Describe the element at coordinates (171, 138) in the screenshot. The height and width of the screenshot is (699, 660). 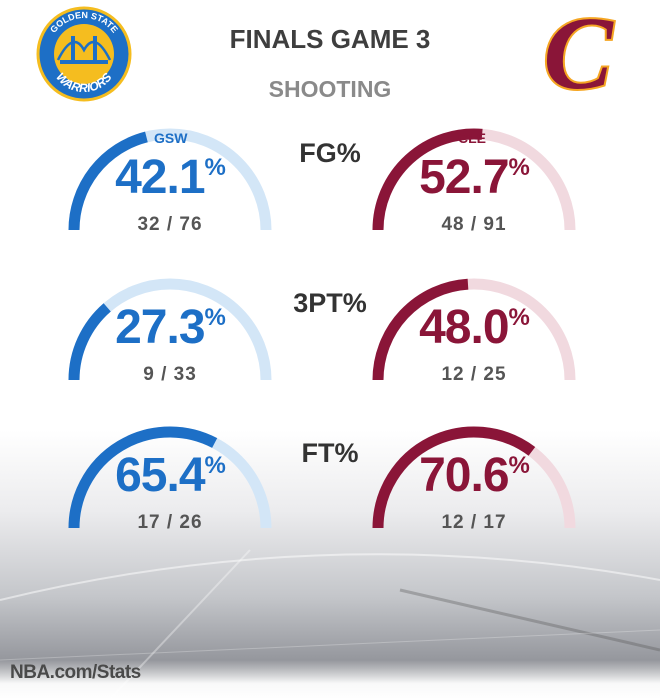
I see `gsw-team-code: GSW` at that location.